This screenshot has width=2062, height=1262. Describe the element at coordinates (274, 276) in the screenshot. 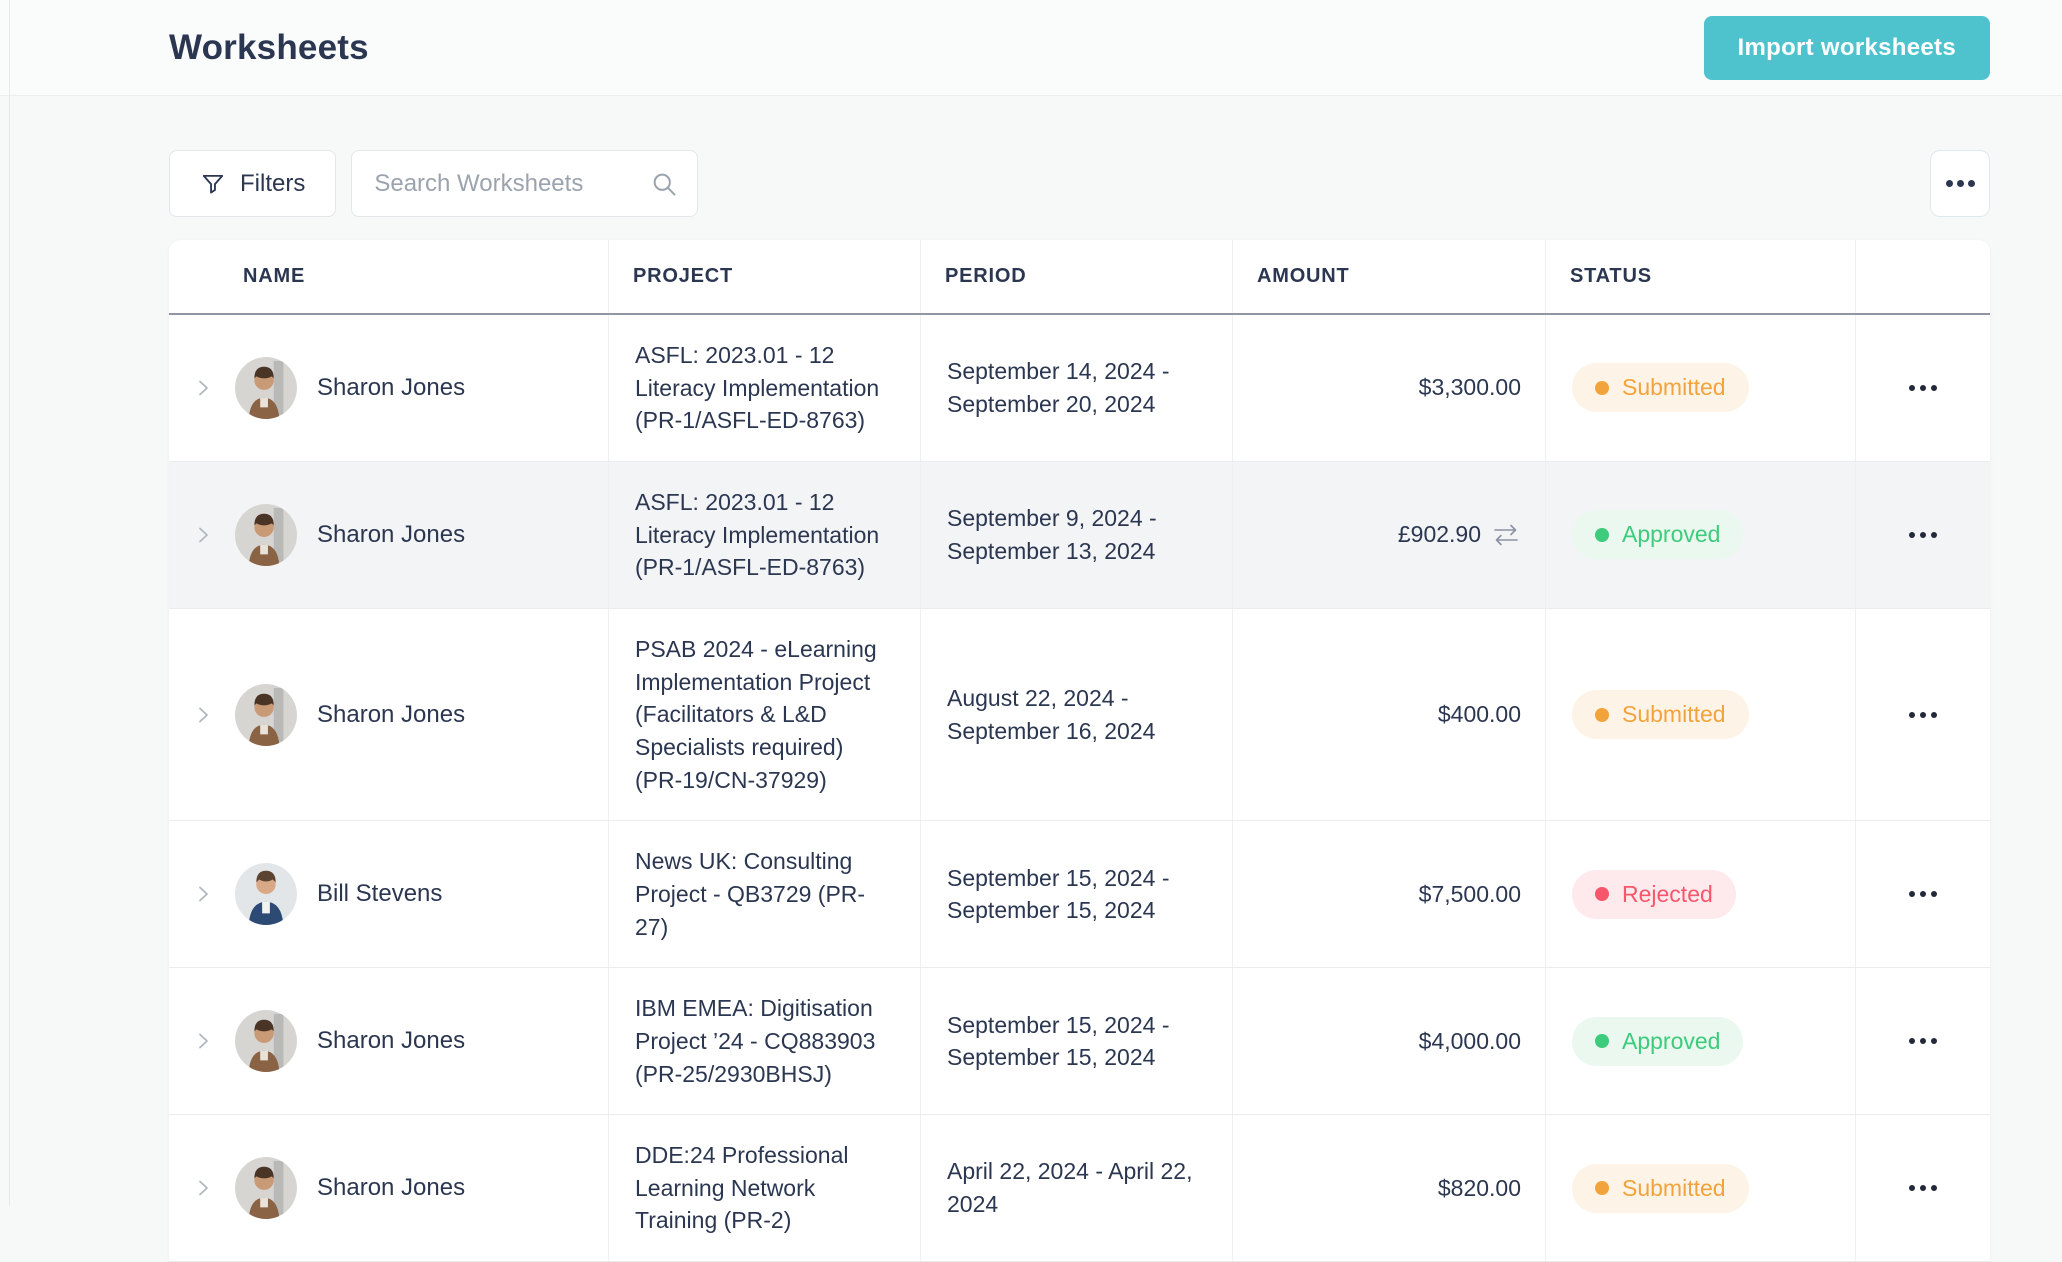

I see `column-header-name: NAME` at that location.